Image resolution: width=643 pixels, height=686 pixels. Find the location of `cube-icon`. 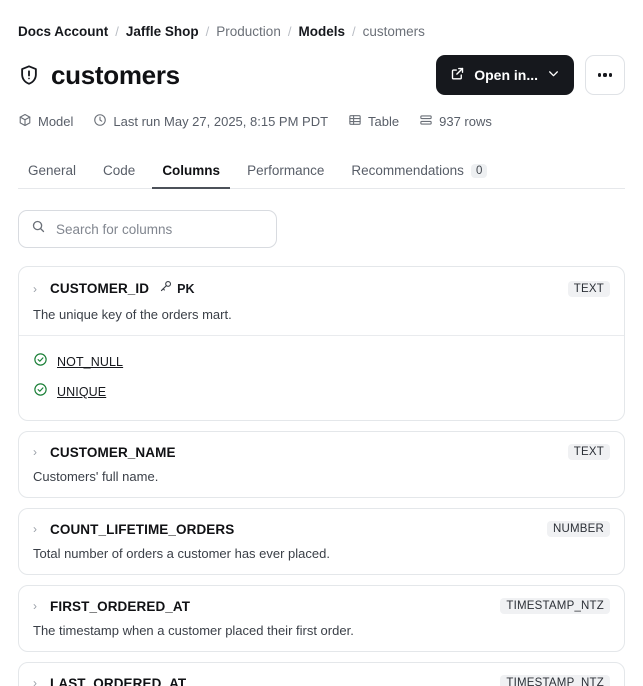

cube-icon is located at coordinates (25, 121).